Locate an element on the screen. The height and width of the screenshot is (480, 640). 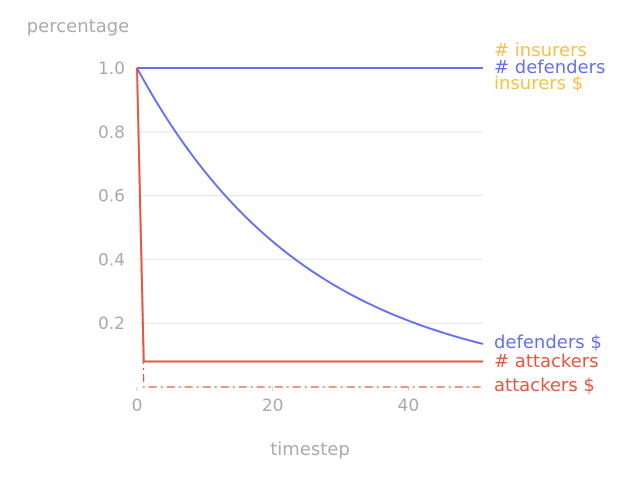
x-tick-label-1: 20 is located at coordinates (273, 406).